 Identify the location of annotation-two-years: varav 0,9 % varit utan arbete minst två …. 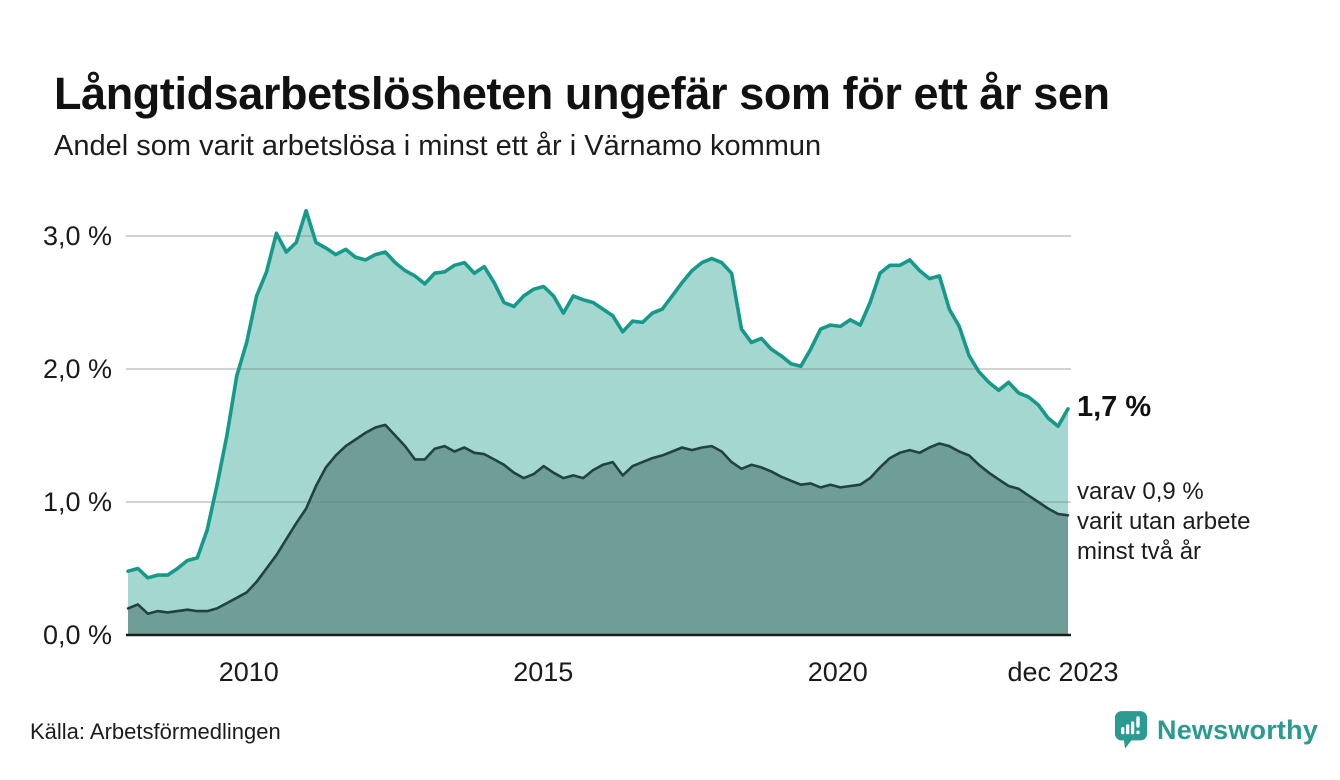
(1164, 522).